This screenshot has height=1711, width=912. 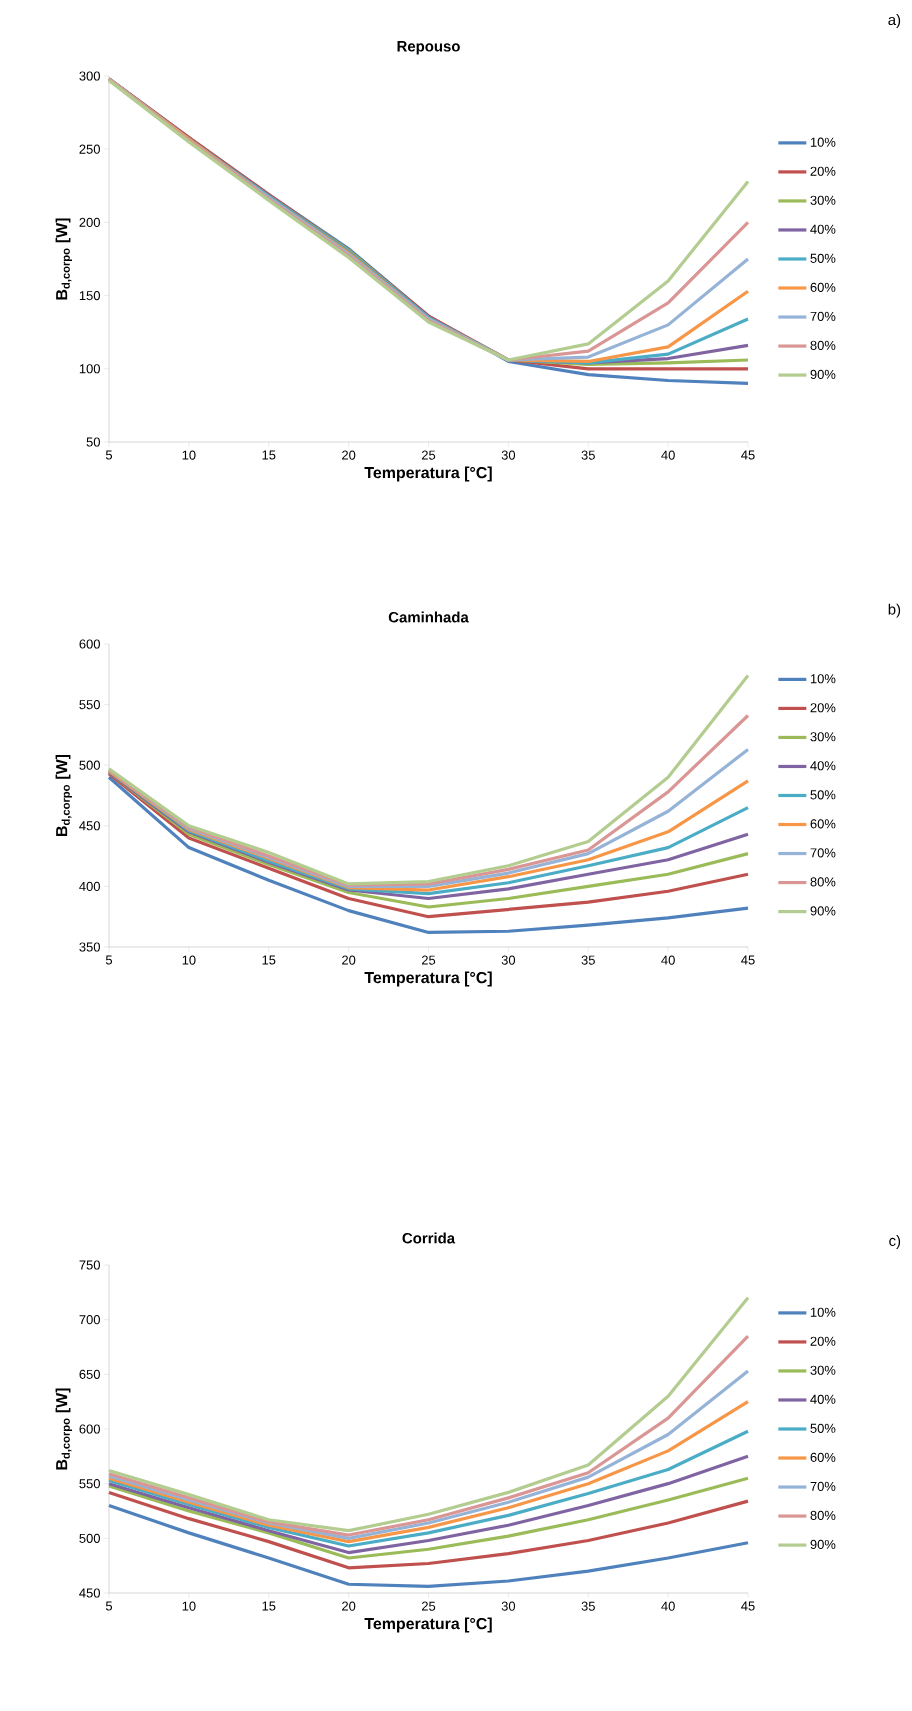 I want to click on y-tick-label: 350, so click(x=89, y=947).